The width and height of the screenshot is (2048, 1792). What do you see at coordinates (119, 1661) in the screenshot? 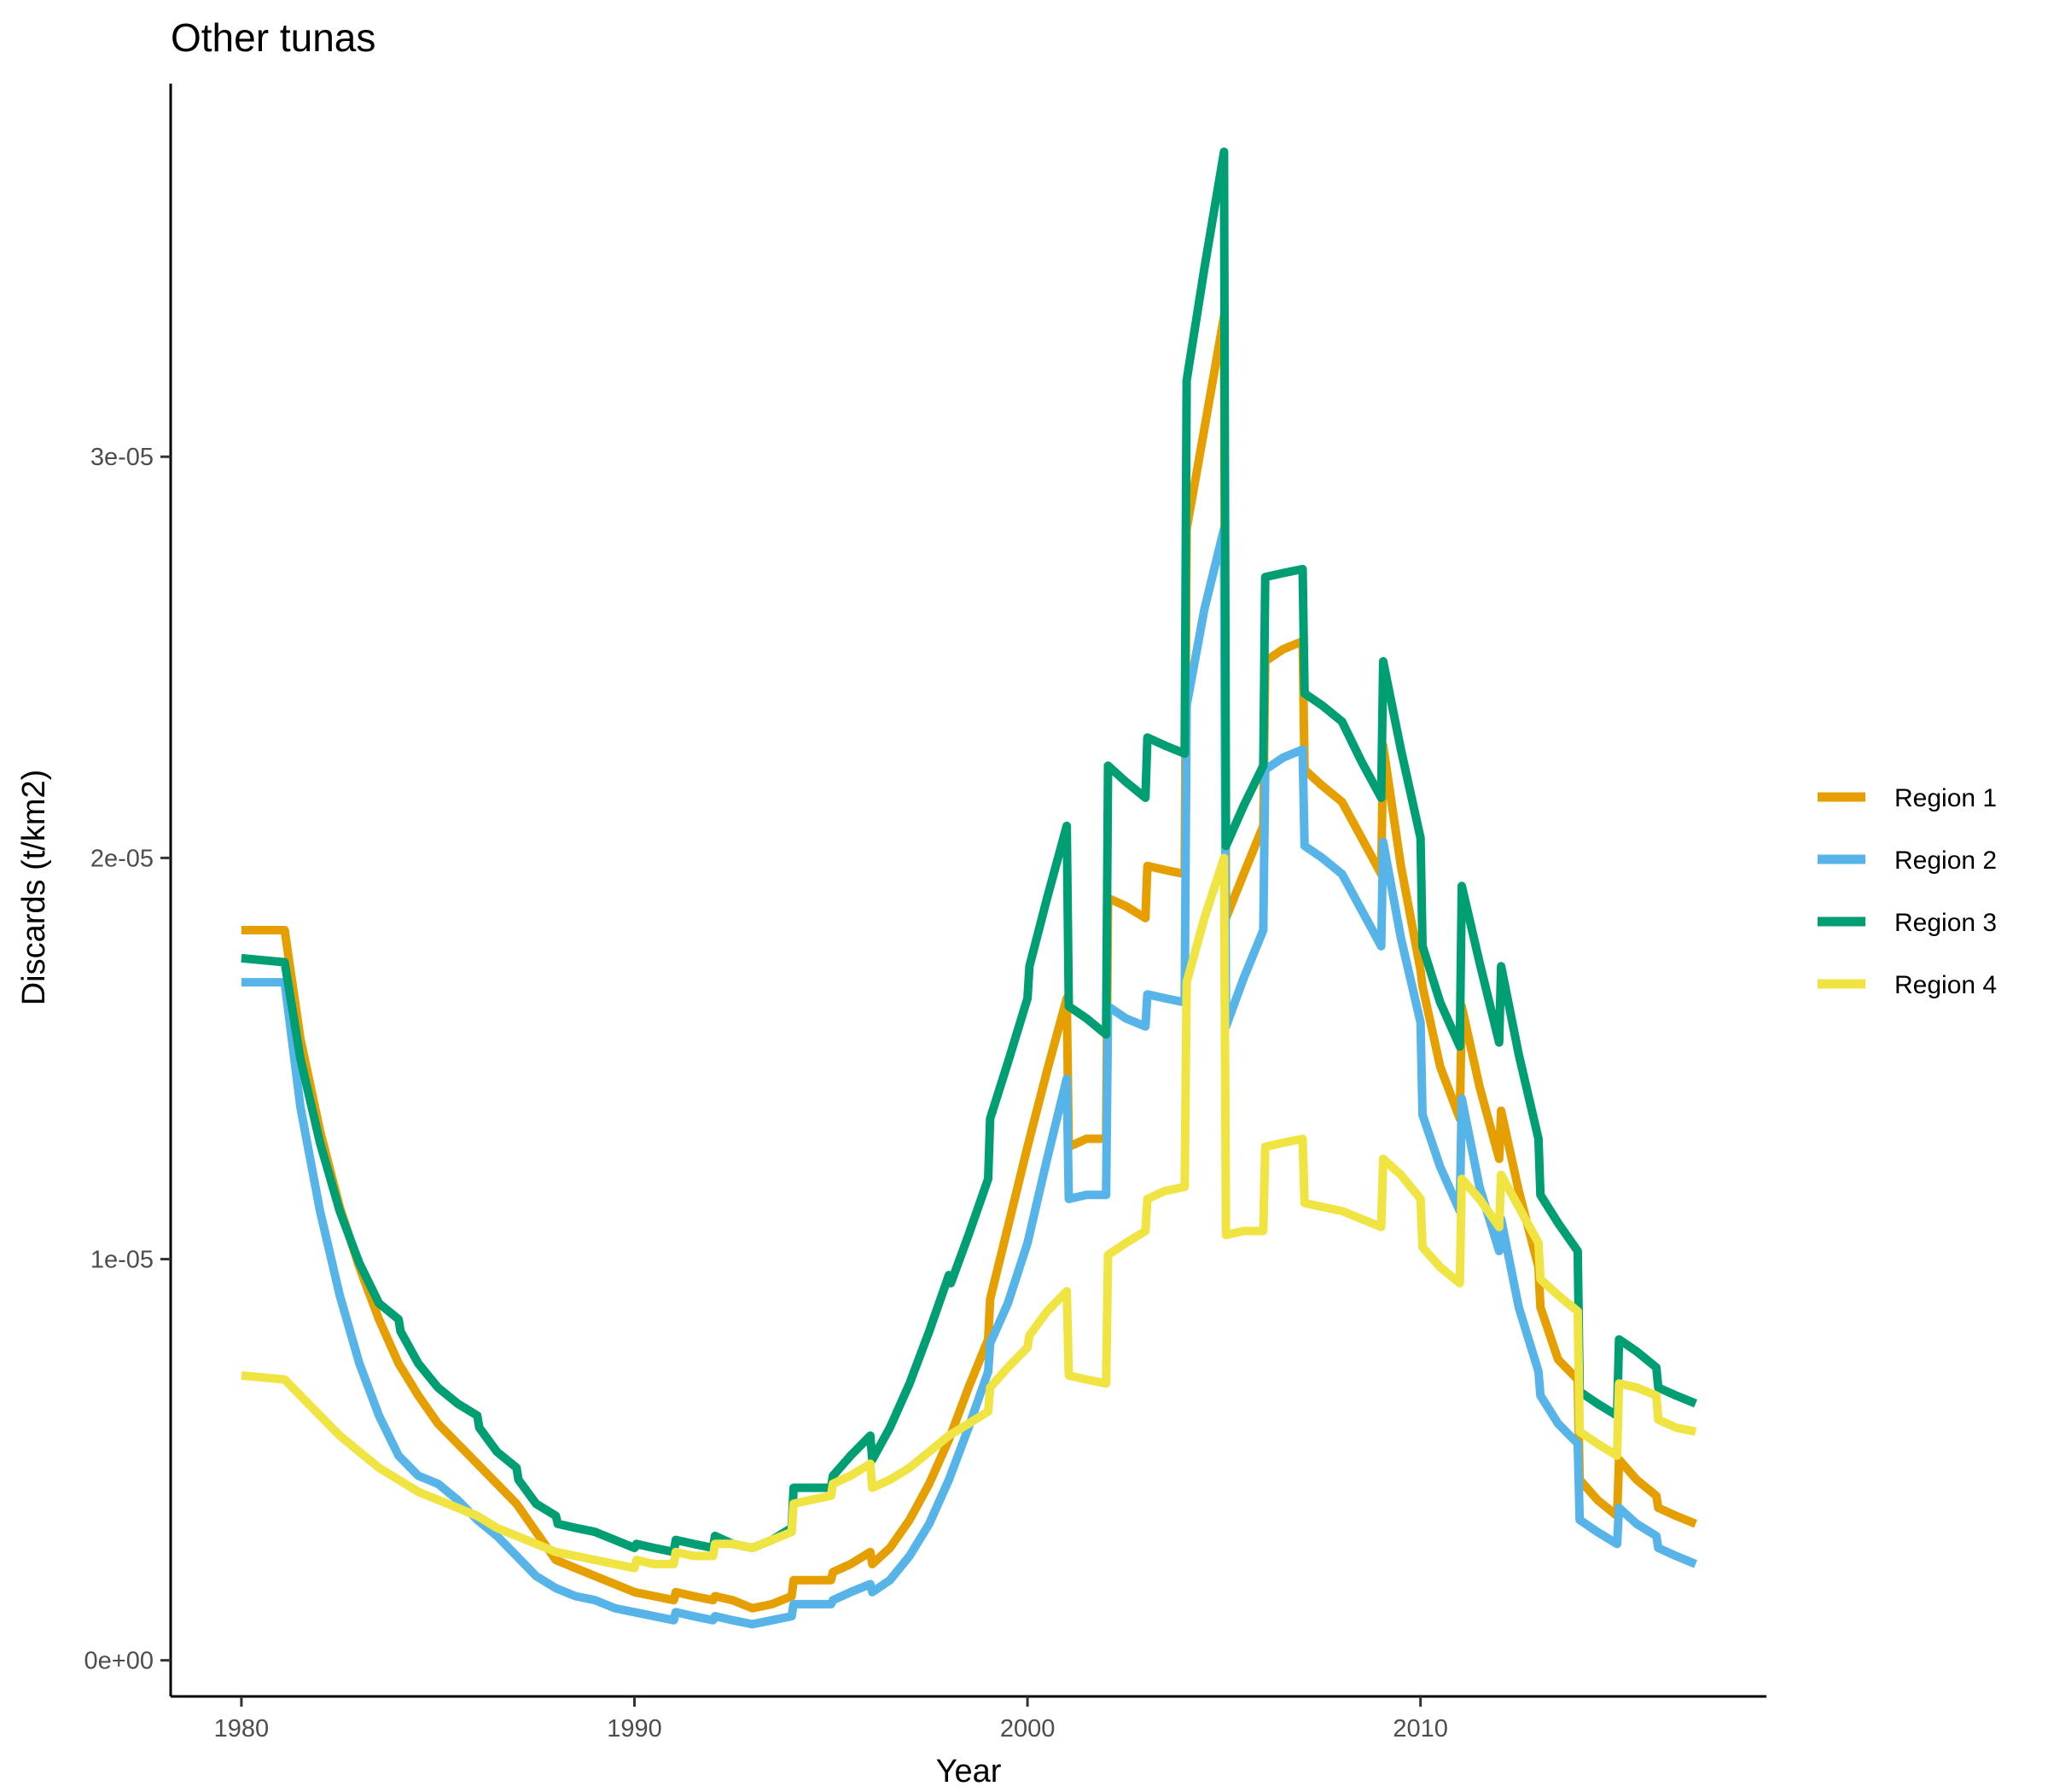
I see `y-tick-label-0: 0e+00` at bounding box center [119, 1661].